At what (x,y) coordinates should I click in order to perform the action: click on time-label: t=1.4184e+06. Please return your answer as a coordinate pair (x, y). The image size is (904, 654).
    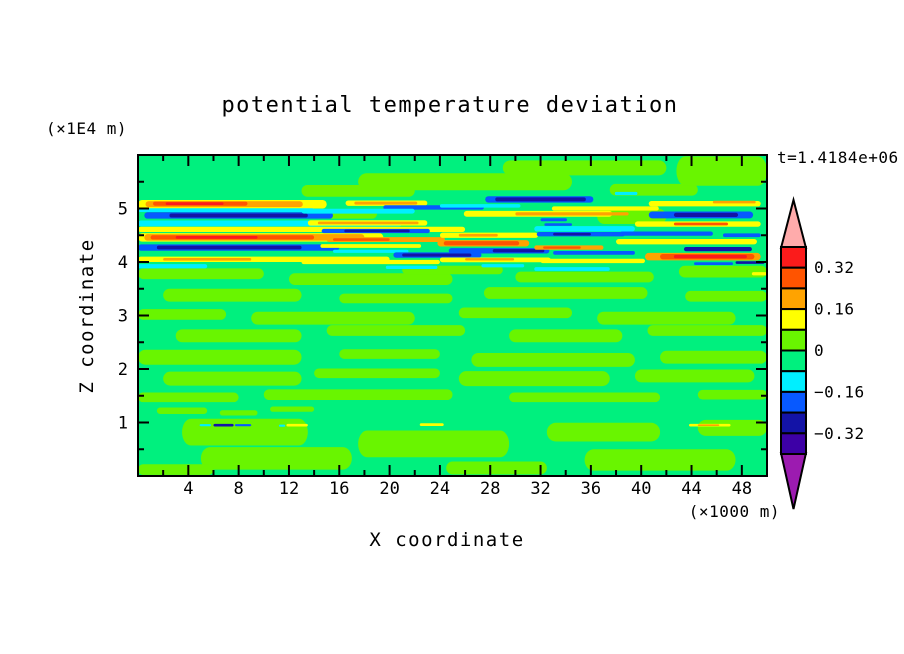
    Looking at the image, I should click on (838, 157).